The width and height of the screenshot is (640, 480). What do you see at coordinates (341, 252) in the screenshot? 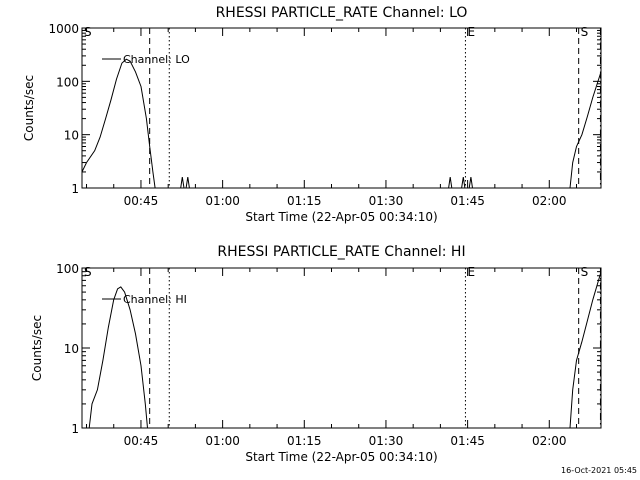
I see `chart-title: RHESSI PARTICLE_RATE Channel: HI` at bounding box center [341, 252].